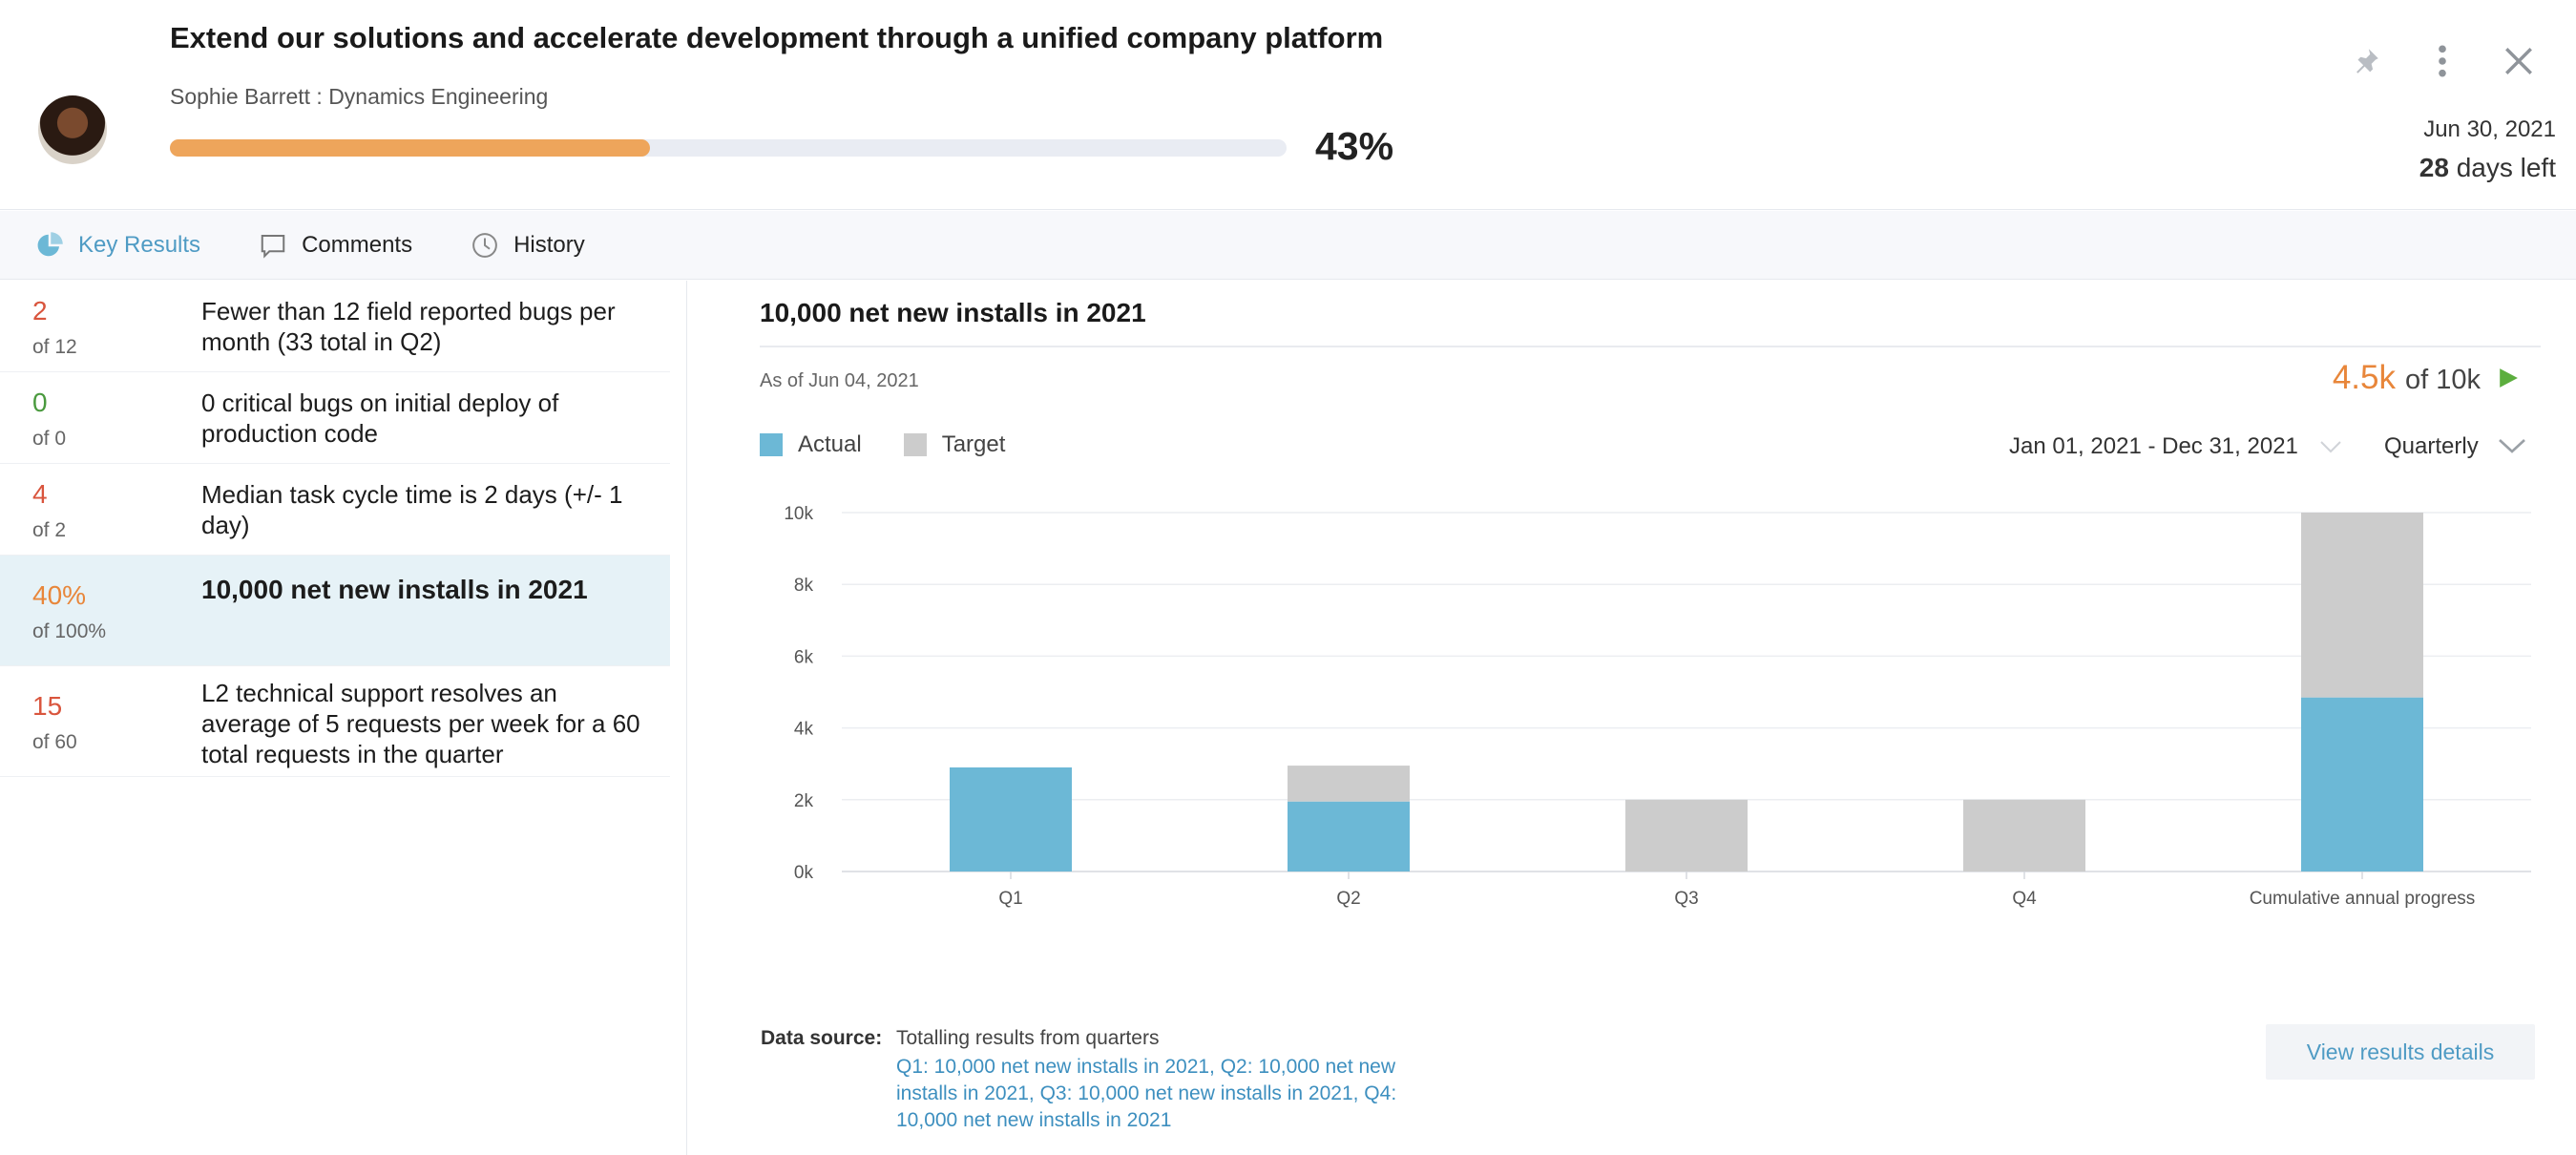 This screenshot has width=2576, height=1155. I want to click on due-date: Jun 30, 2021, so click(2489, 129).